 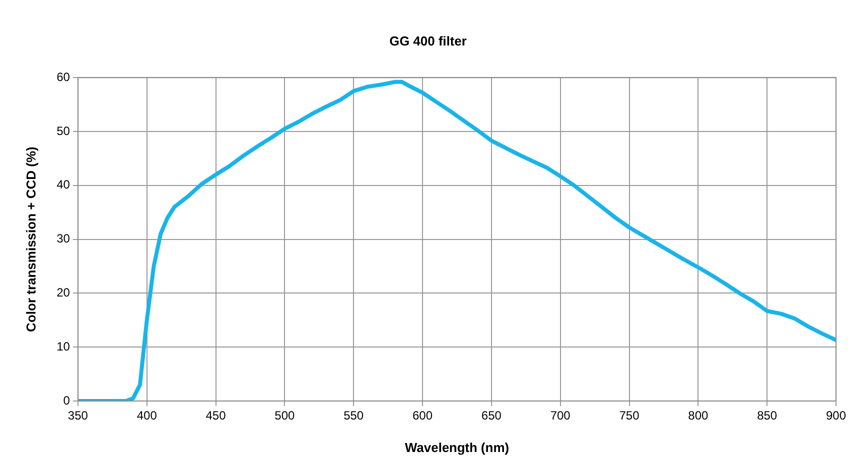 I want to click on x-tick-label: 650, so click(x=491, y=415).